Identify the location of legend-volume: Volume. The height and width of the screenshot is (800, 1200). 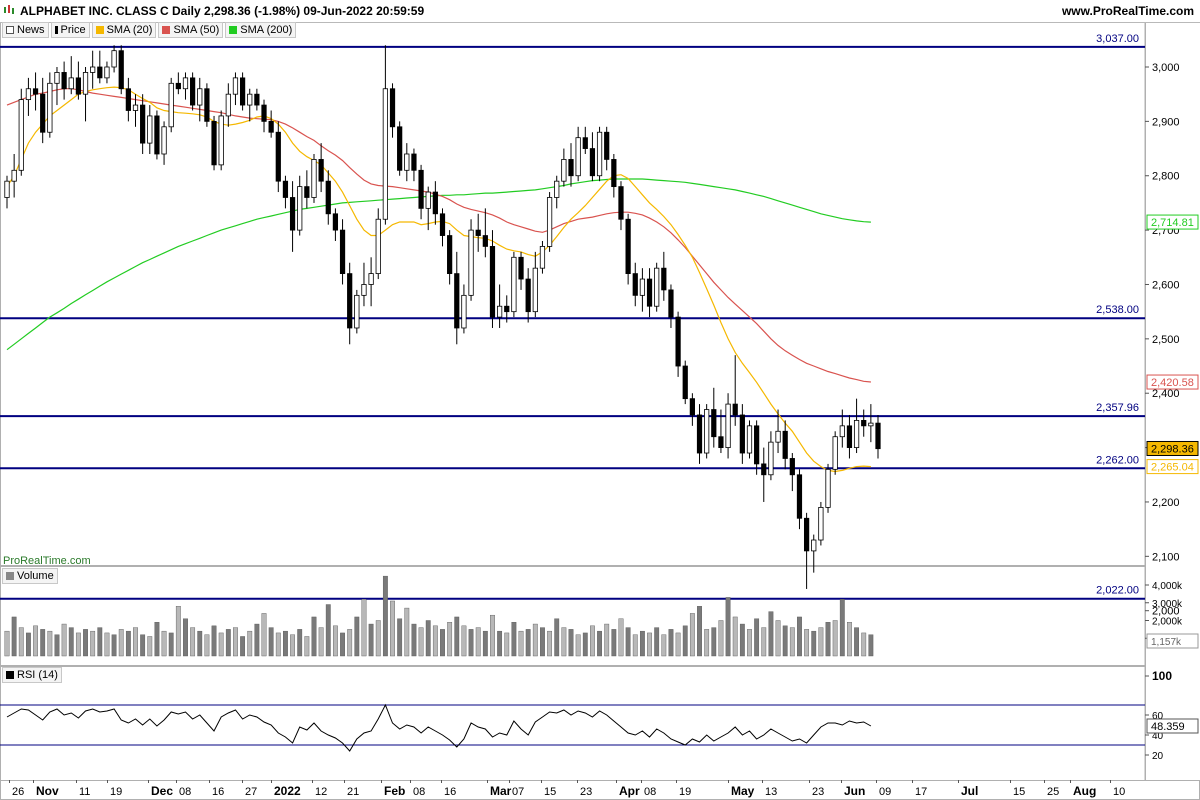
(30, 576).